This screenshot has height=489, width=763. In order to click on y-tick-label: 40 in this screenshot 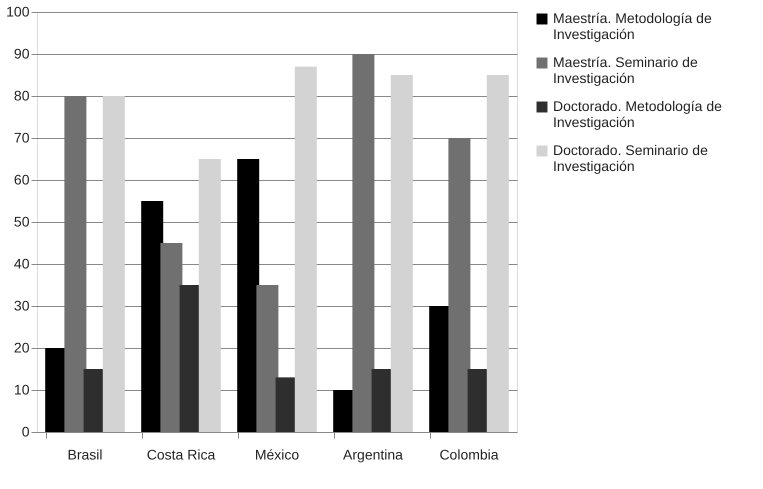, I will do `click(22, 264)`.